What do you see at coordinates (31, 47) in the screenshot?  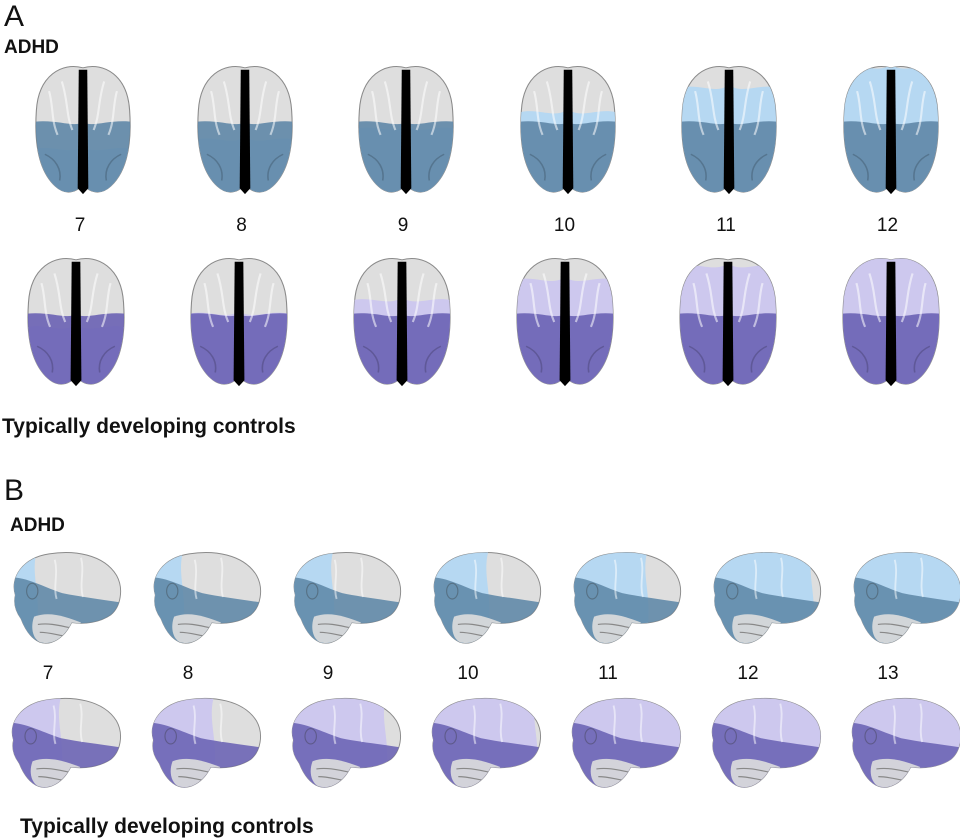 I see `panel-a-adhd-label: ADHD` at bounding box center [31, 47].